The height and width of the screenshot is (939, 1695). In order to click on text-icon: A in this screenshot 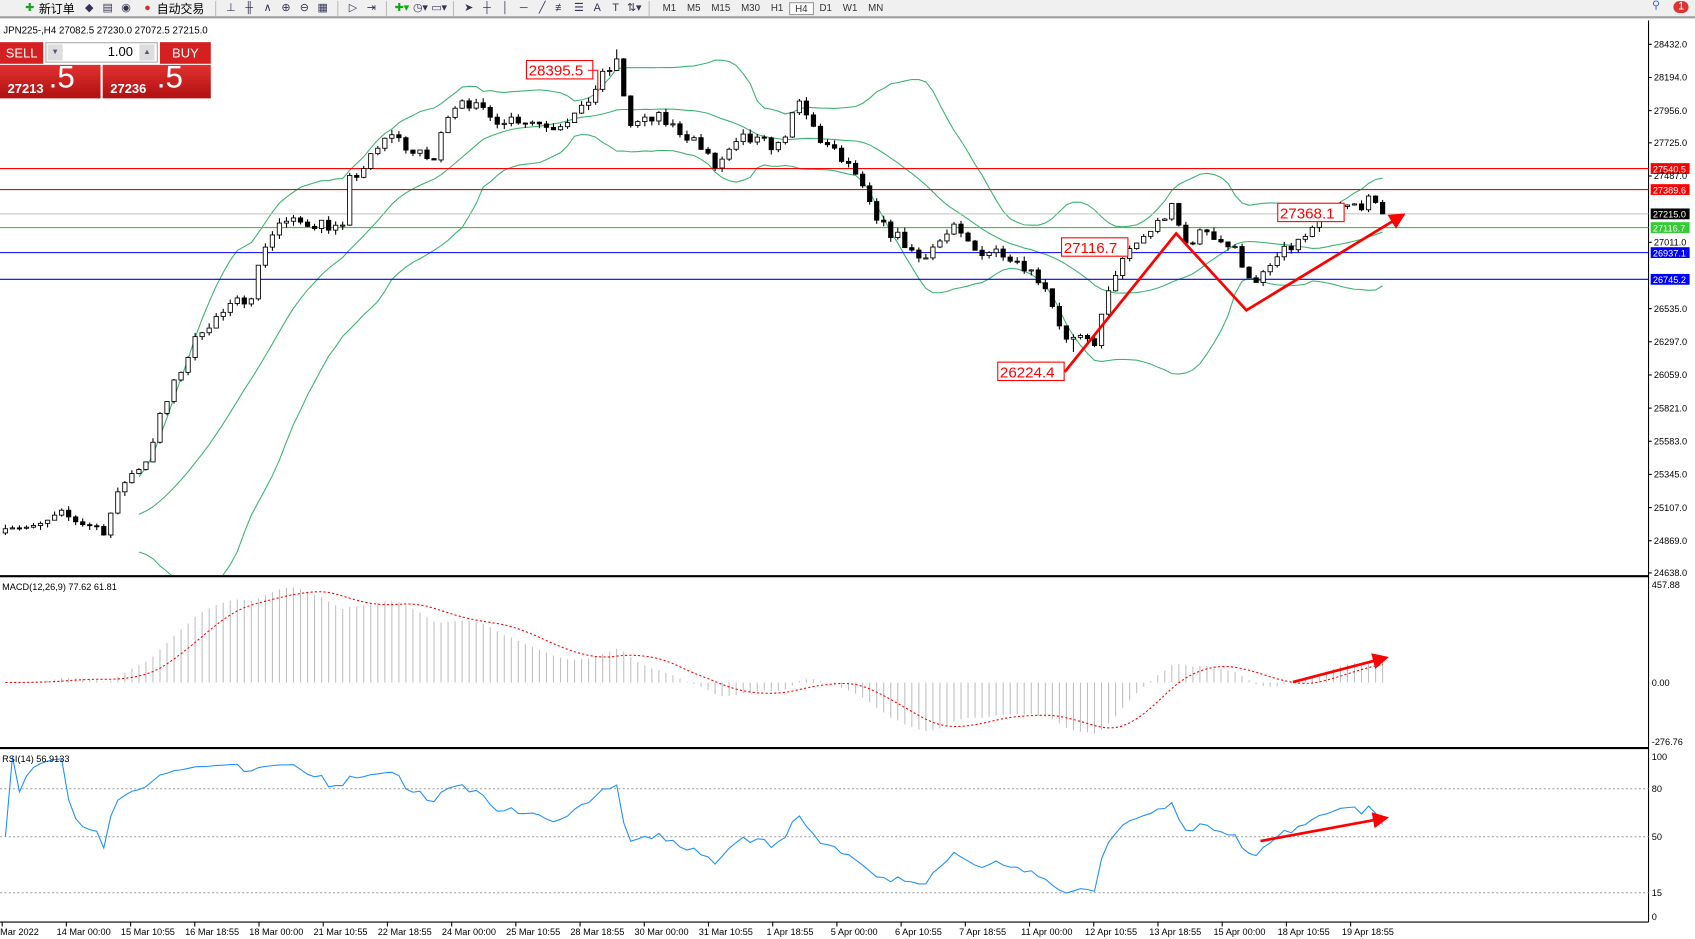, I will do `click(597, 7)`.